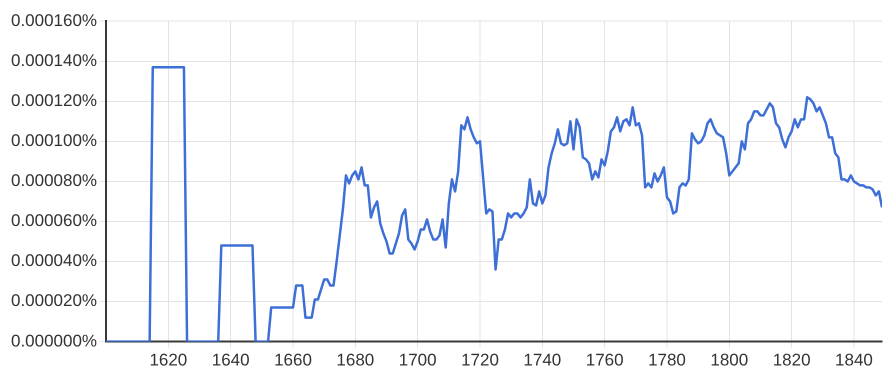 The image size is (894, 382). What do you see at coordinates (54, 340) in the screenshot?
I see `y-tick-label: 0.000000%` at bounding box center [54, 340].